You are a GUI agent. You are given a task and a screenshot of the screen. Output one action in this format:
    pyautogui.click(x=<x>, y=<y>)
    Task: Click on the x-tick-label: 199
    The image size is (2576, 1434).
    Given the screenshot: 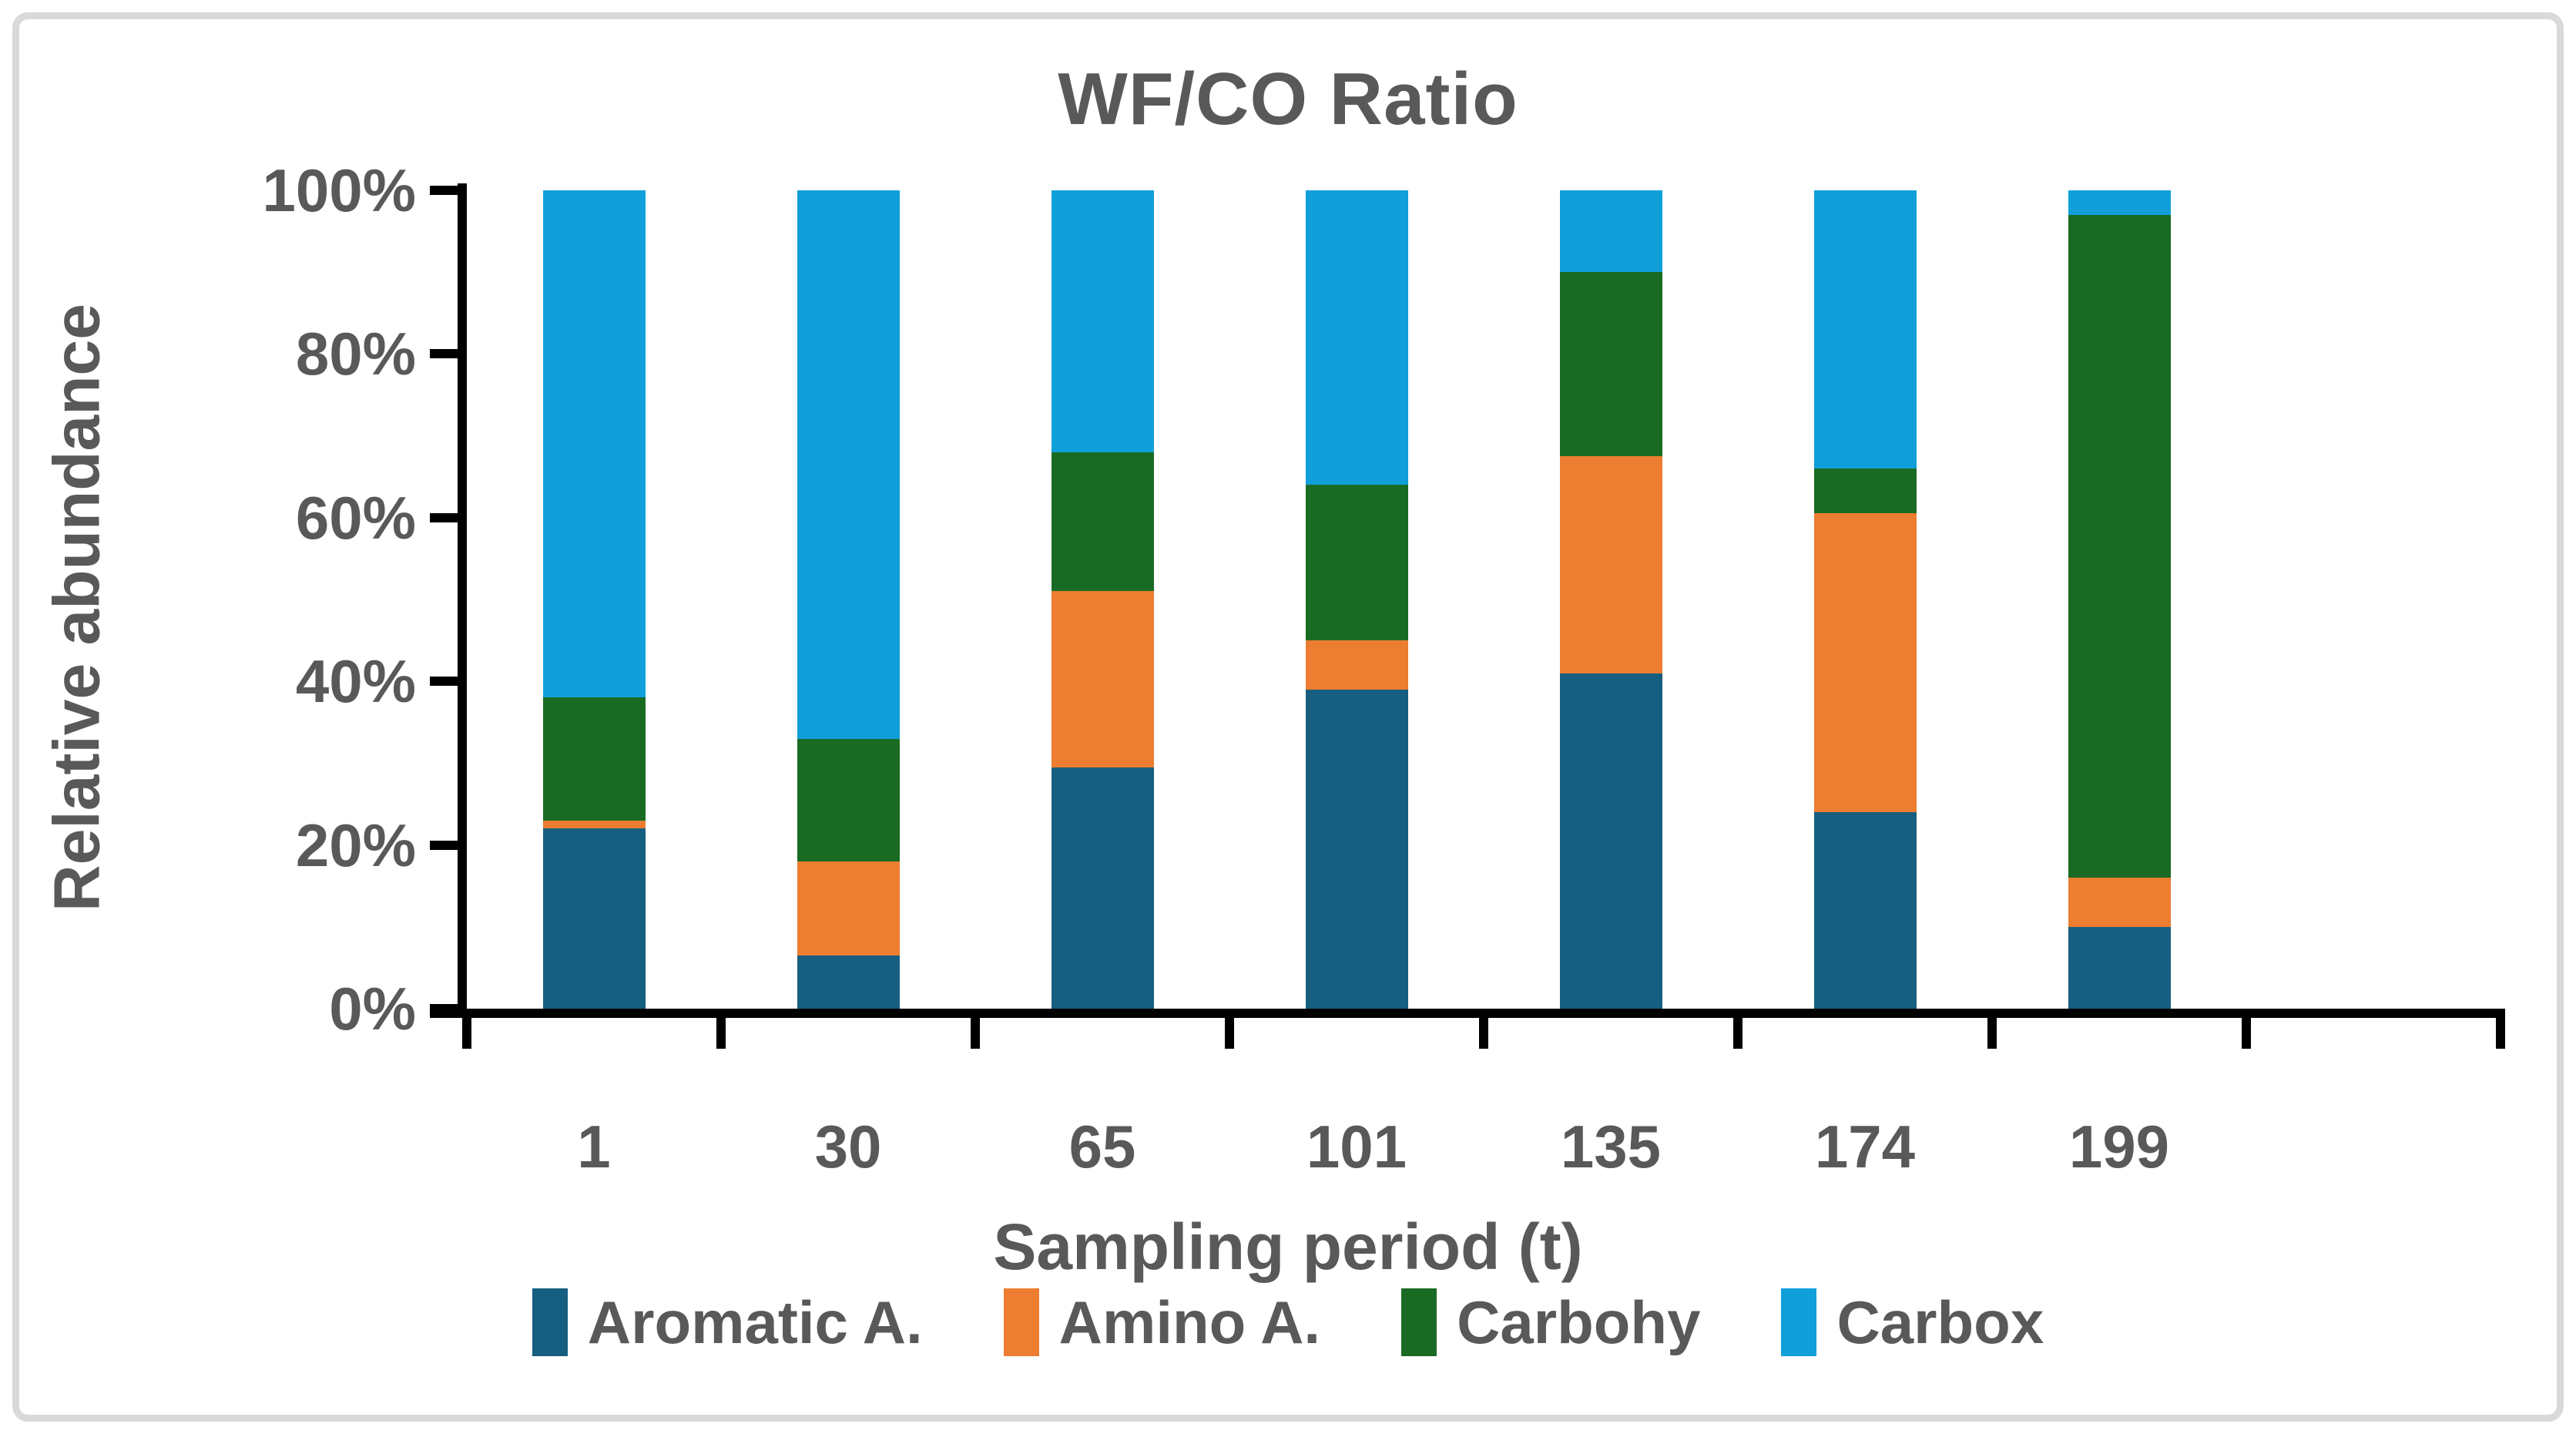 What is the action you would take?
    pyautogui.click(x=2119, y=1146)
    